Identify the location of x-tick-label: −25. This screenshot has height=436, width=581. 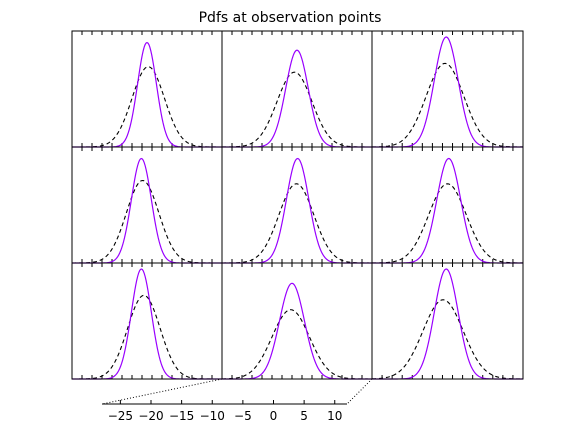
(120, 416).